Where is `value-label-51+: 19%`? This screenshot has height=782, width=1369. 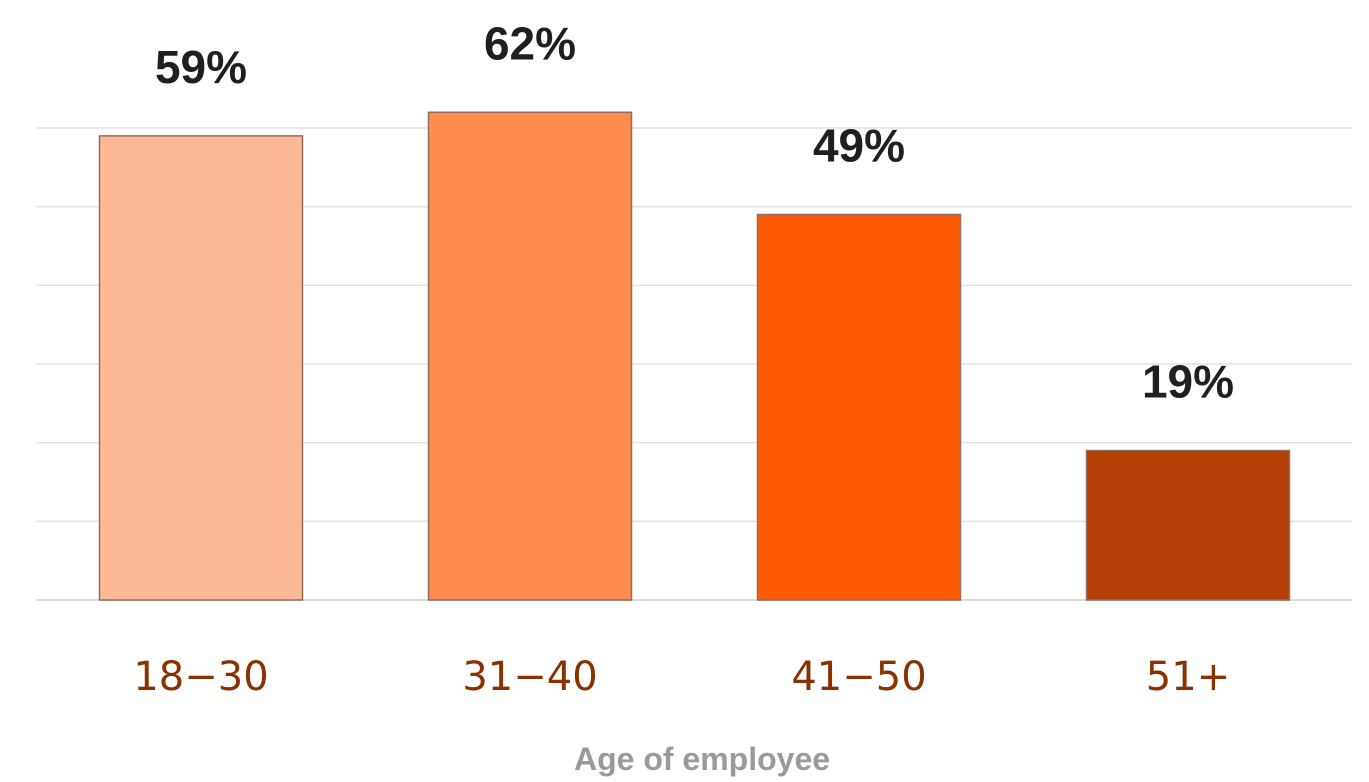 value-label-51+: 19% is located at coordinates (1188, 382).